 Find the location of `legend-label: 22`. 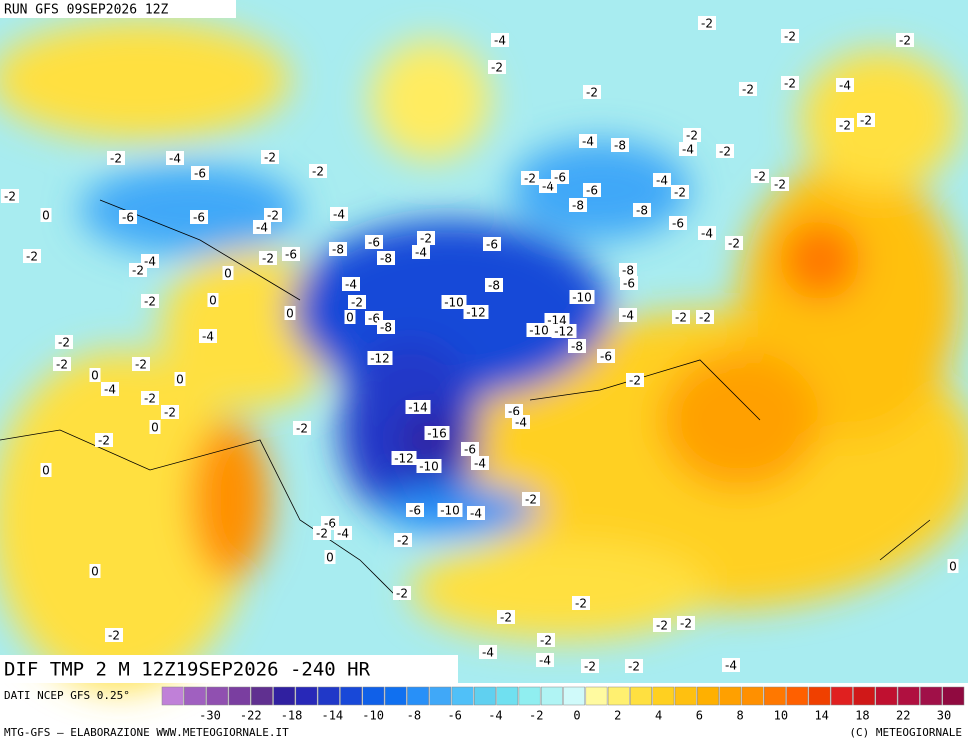

legend-label: 22 is located at coordinates (903, 716).